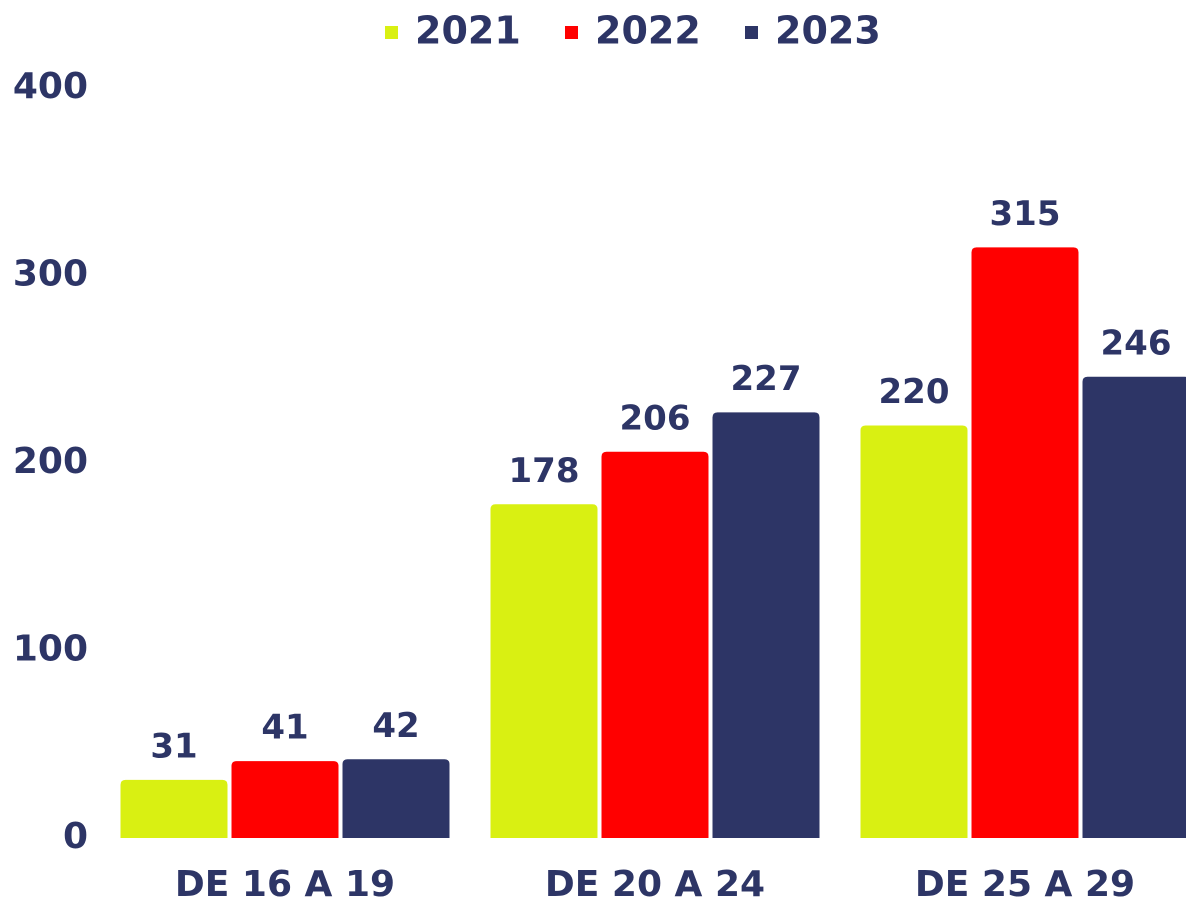  I want to click on data-label: 315, so click(1025, 214).